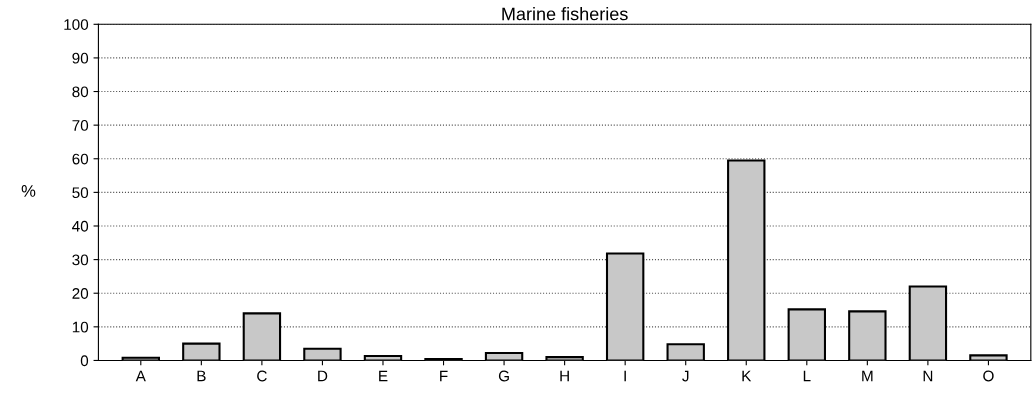  What do you see at coordinates (140, 376) in the screenshot?
I see `x-tick-label: A` at bounding box center [140, 376].